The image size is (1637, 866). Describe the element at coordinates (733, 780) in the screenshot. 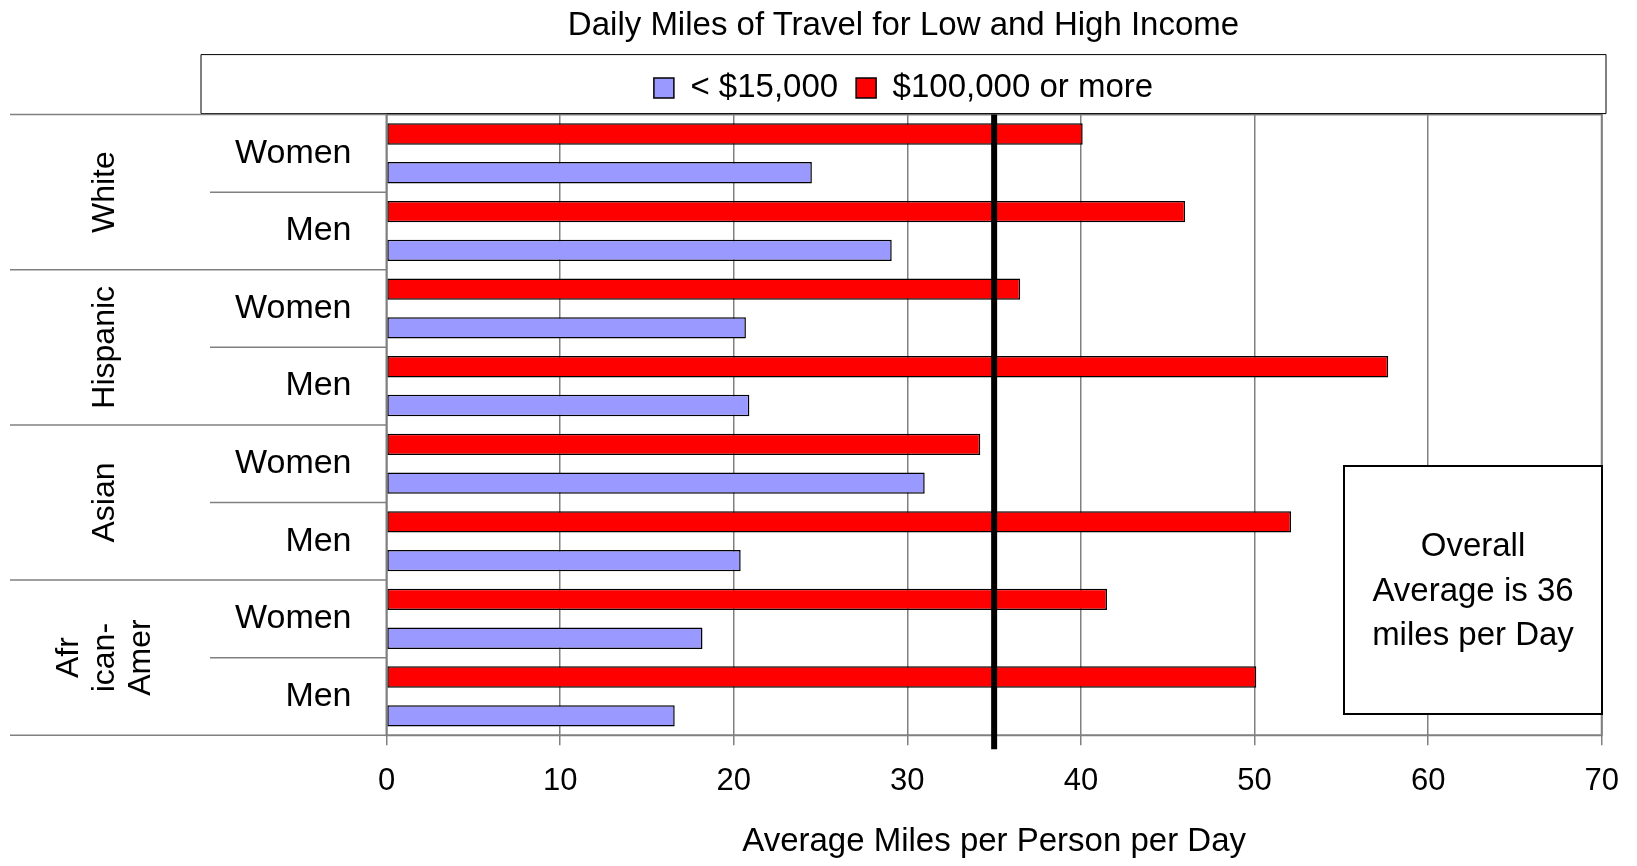

I see `x-tick-label: 20` at that location.